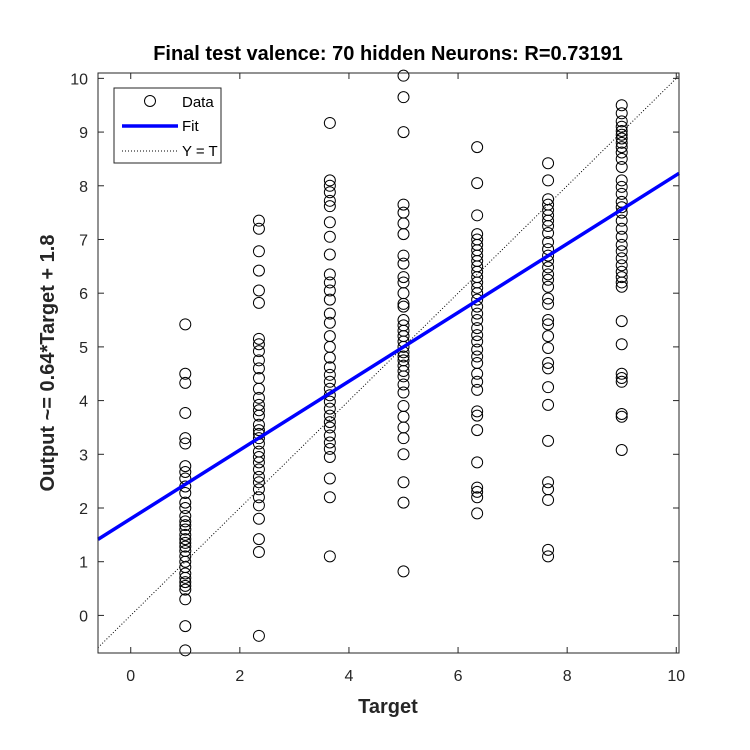  Describe the element at coordinates (130, 676) in the screenshot. I see `x-tick-label: 0` at that location.